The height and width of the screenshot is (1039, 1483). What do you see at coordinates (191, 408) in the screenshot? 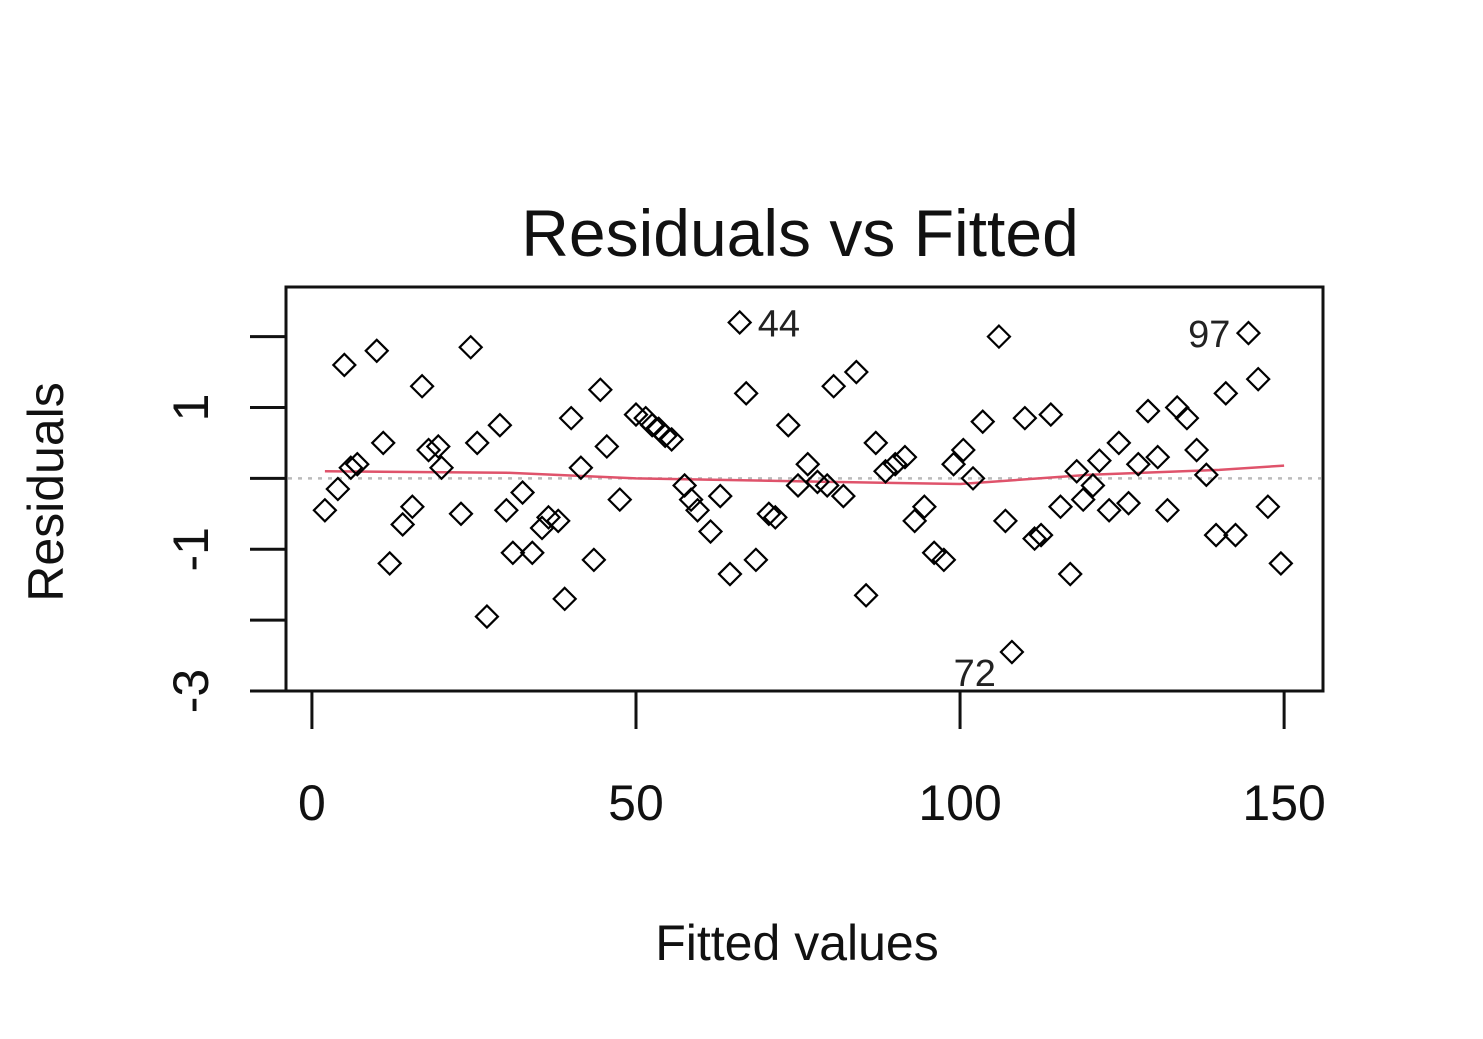
I see `y-tick-label: 1` at bounding box center [191, 408].